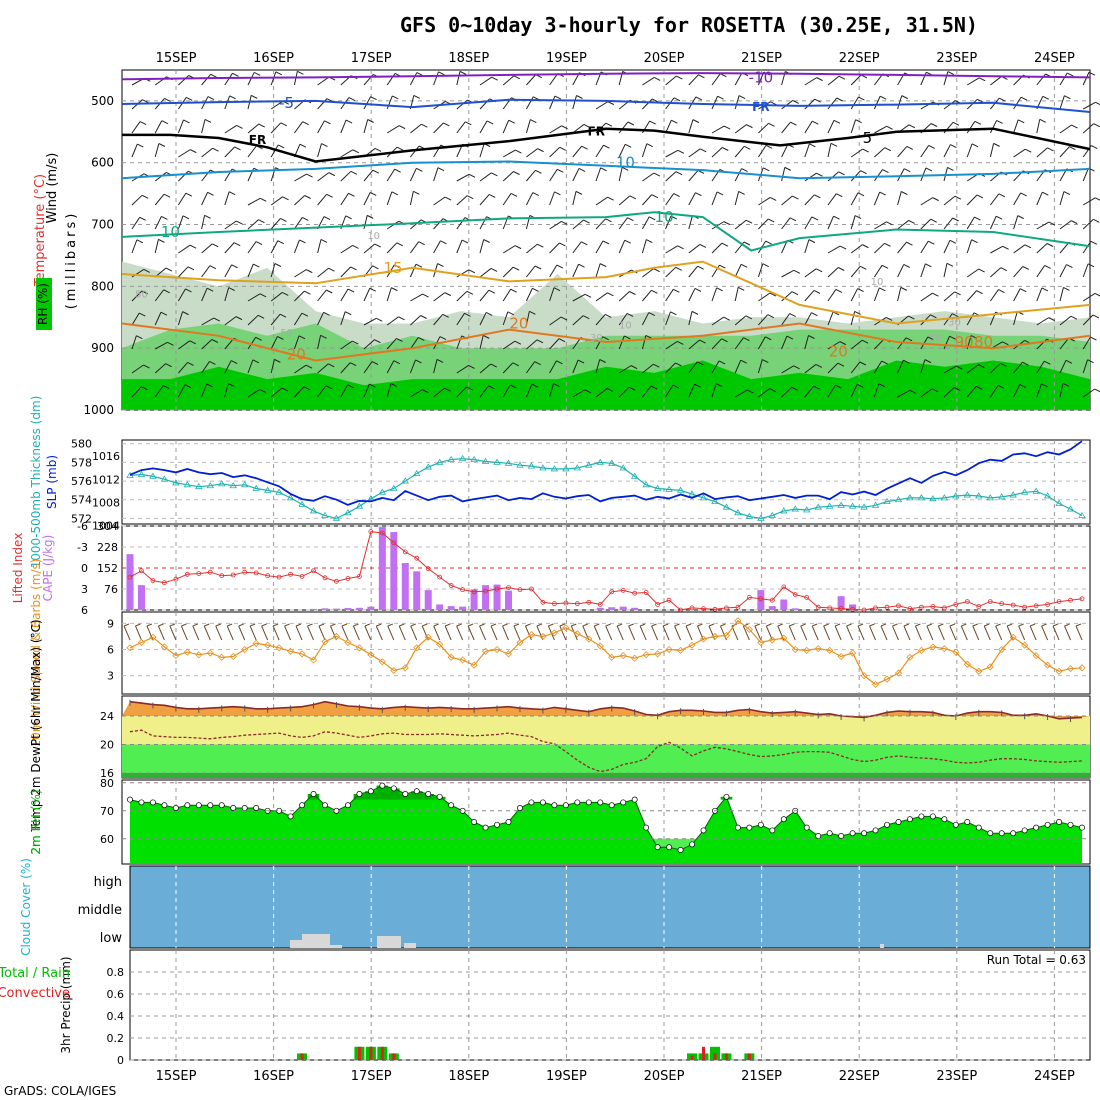 This screenshot has width=1100, height=1100. What do you see at coordinates (107, 744) in the screenshot?
I see `temp-tick: 20` at bounding box center [107, 744].